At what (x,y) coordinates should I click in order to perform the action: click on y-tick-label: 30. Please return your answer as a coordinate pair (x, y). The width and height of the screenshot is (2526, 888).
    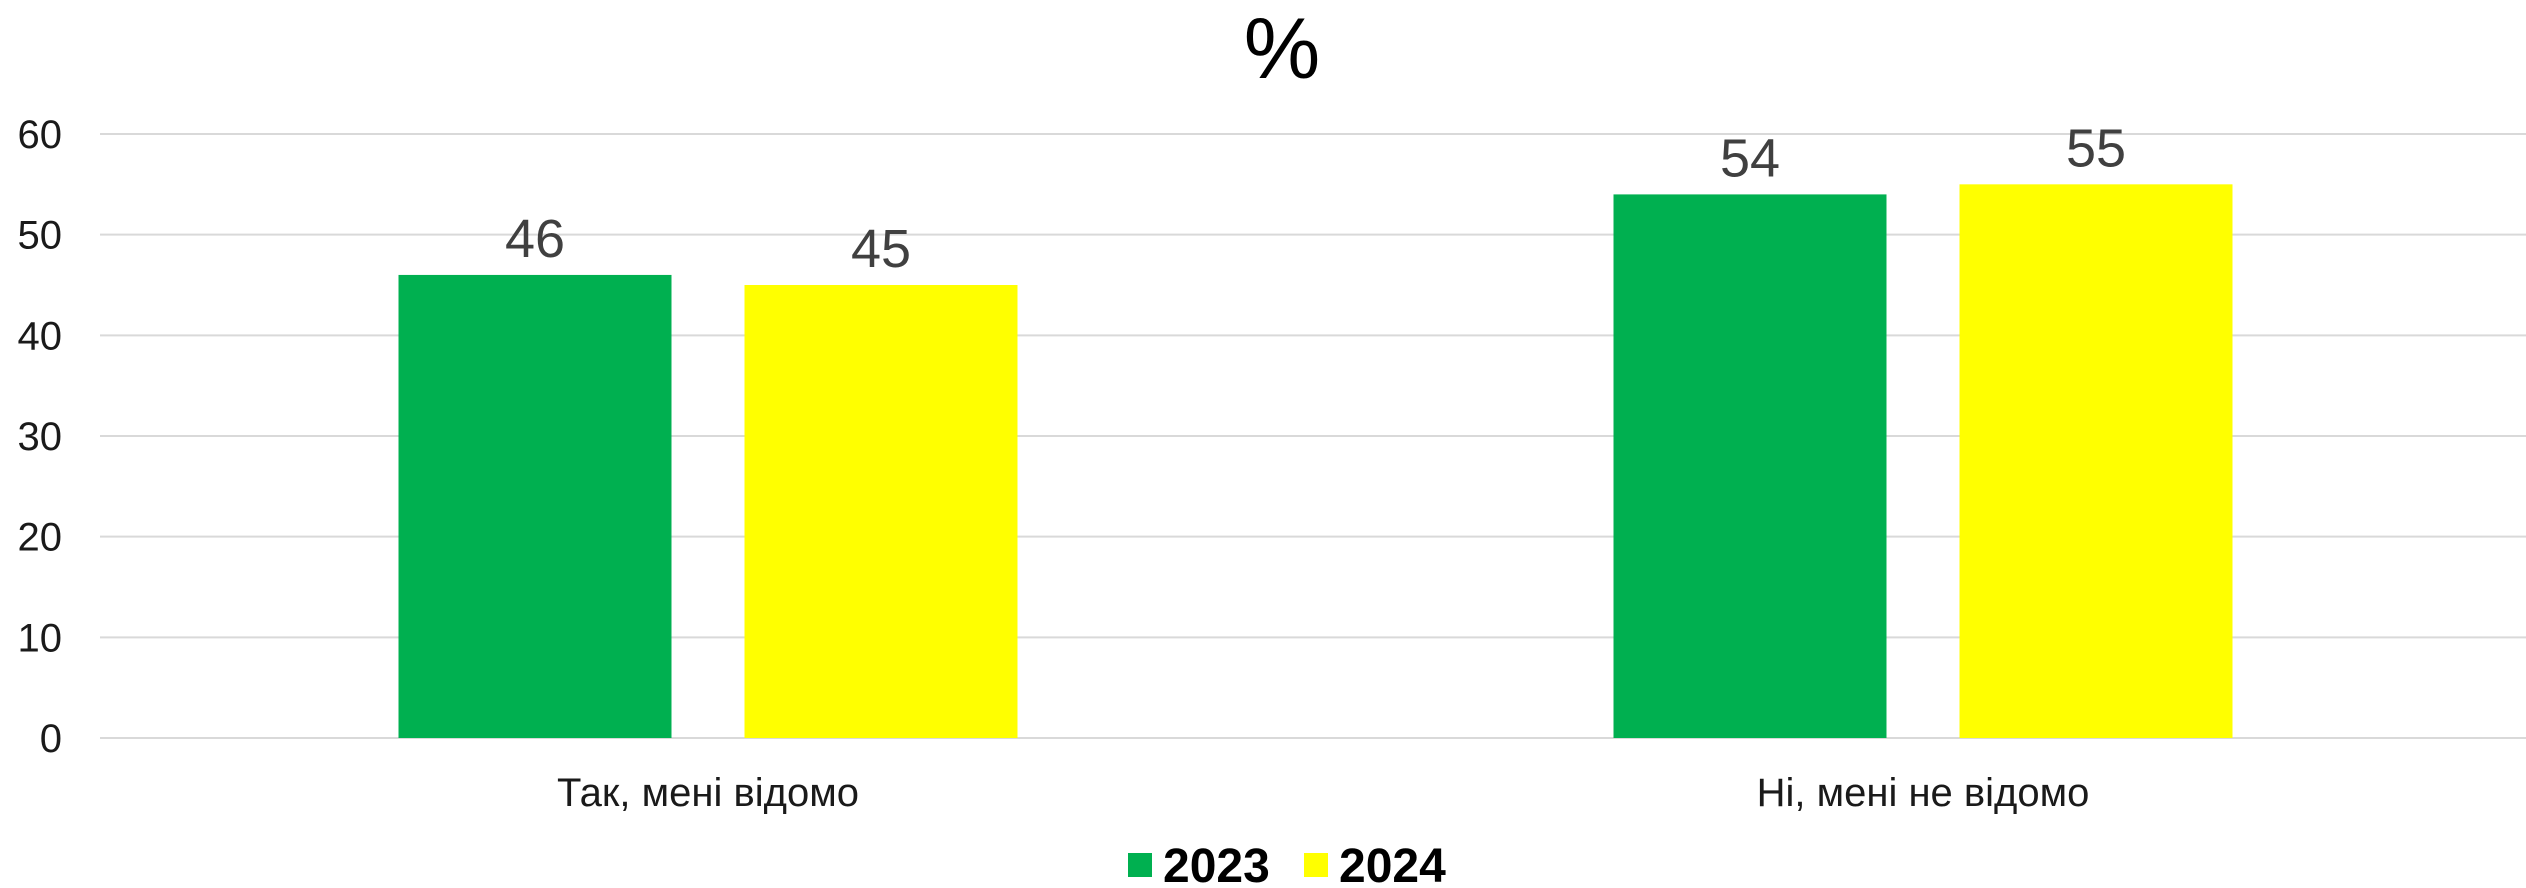
    Looking at the image, I should click on (40, 437).